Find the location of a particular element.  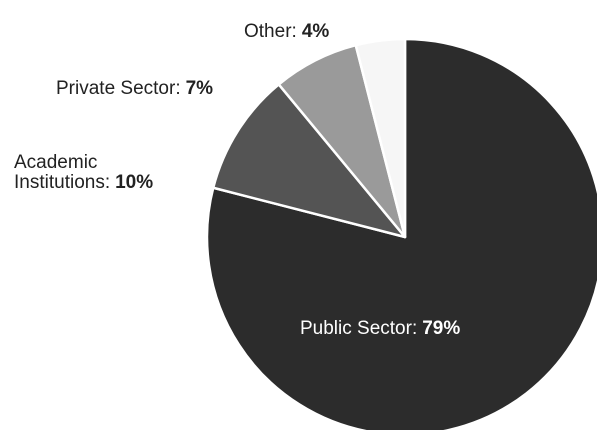

pie-label-text: Institutions: is located at coordinates (62, 182).